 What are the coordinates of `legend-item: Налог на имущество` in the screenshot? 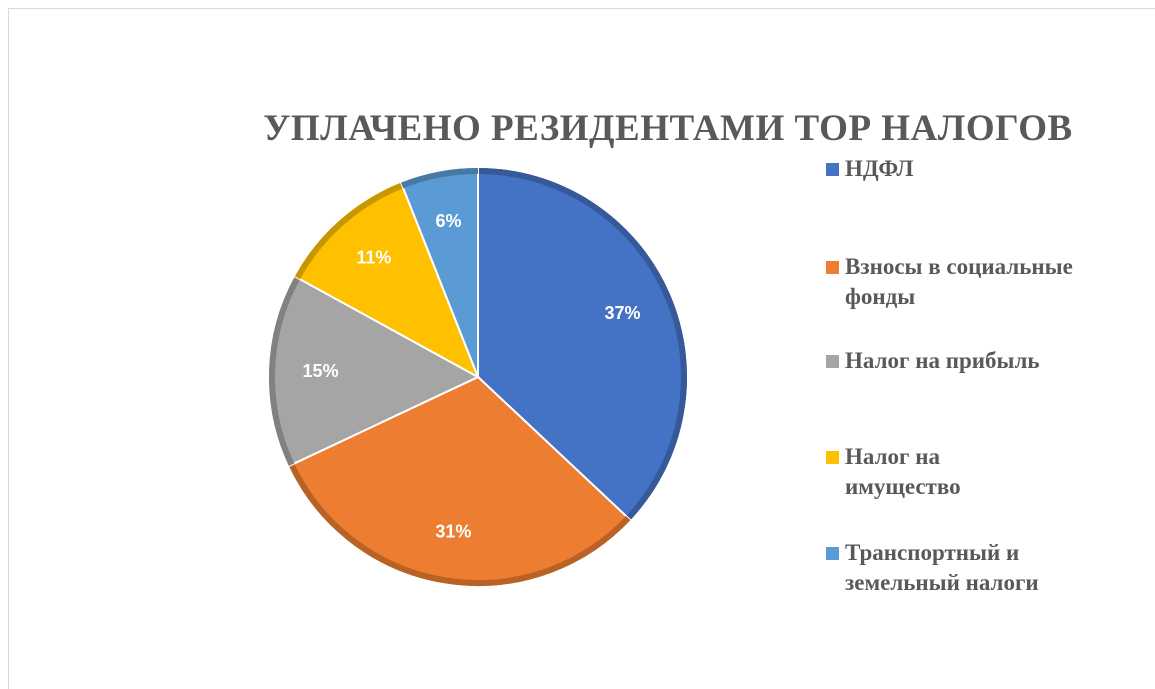 It's located at (910, 472).